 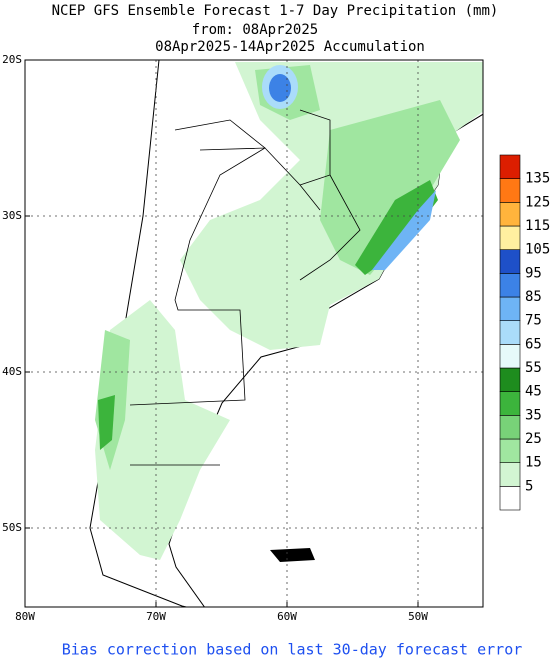 I want to click on legend-label: 105, so click(x=537, y=250).